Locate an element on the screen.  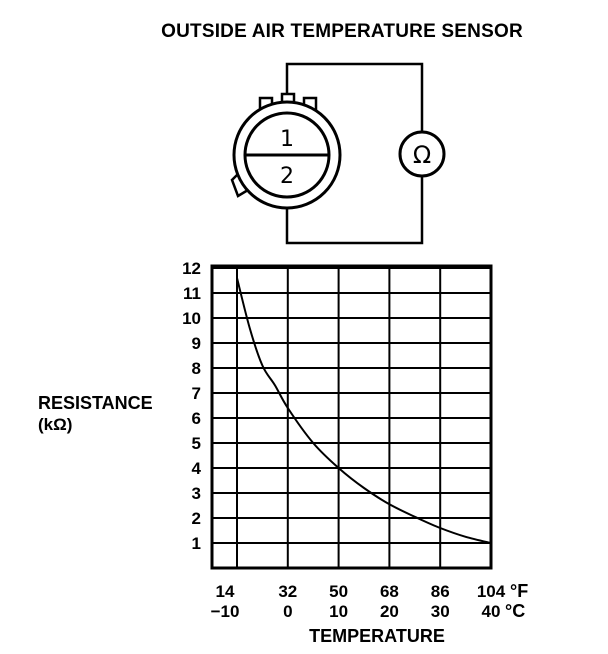
x-tick-labels: 14 32 50 68 86 104 −10 0 10 20 30 40 is located at coordinates (358, 601).